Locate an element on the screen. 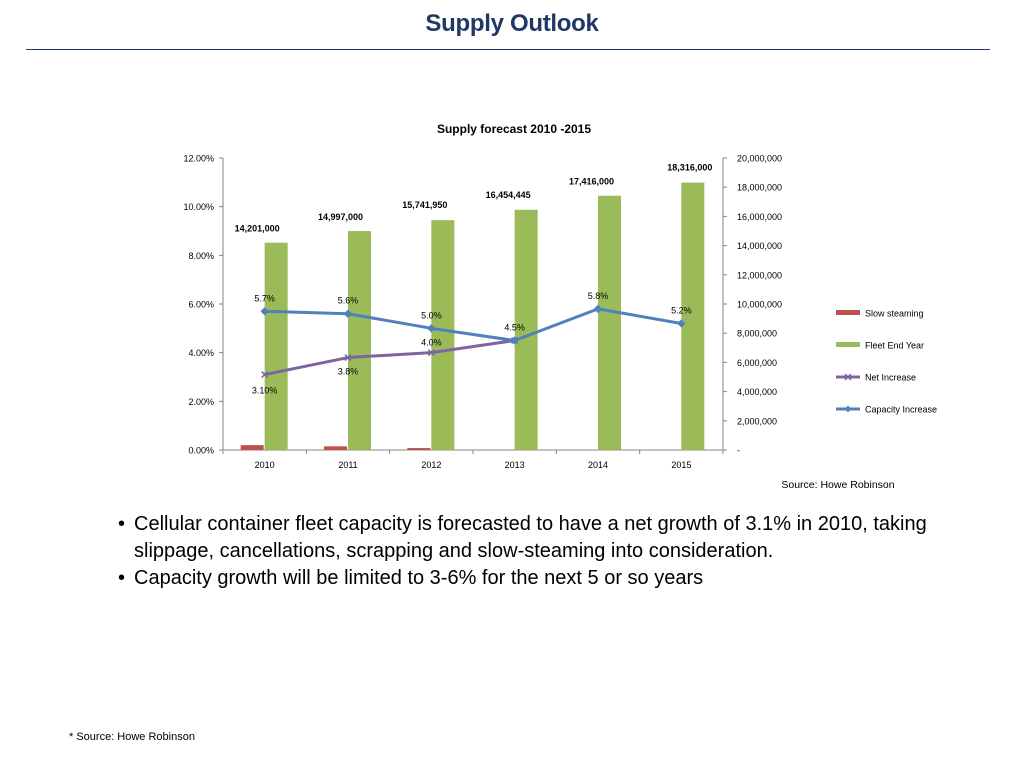 This screenshot has width=1024, height=768. slide-title: Supply Outlook is located at coordinates (512, 23).